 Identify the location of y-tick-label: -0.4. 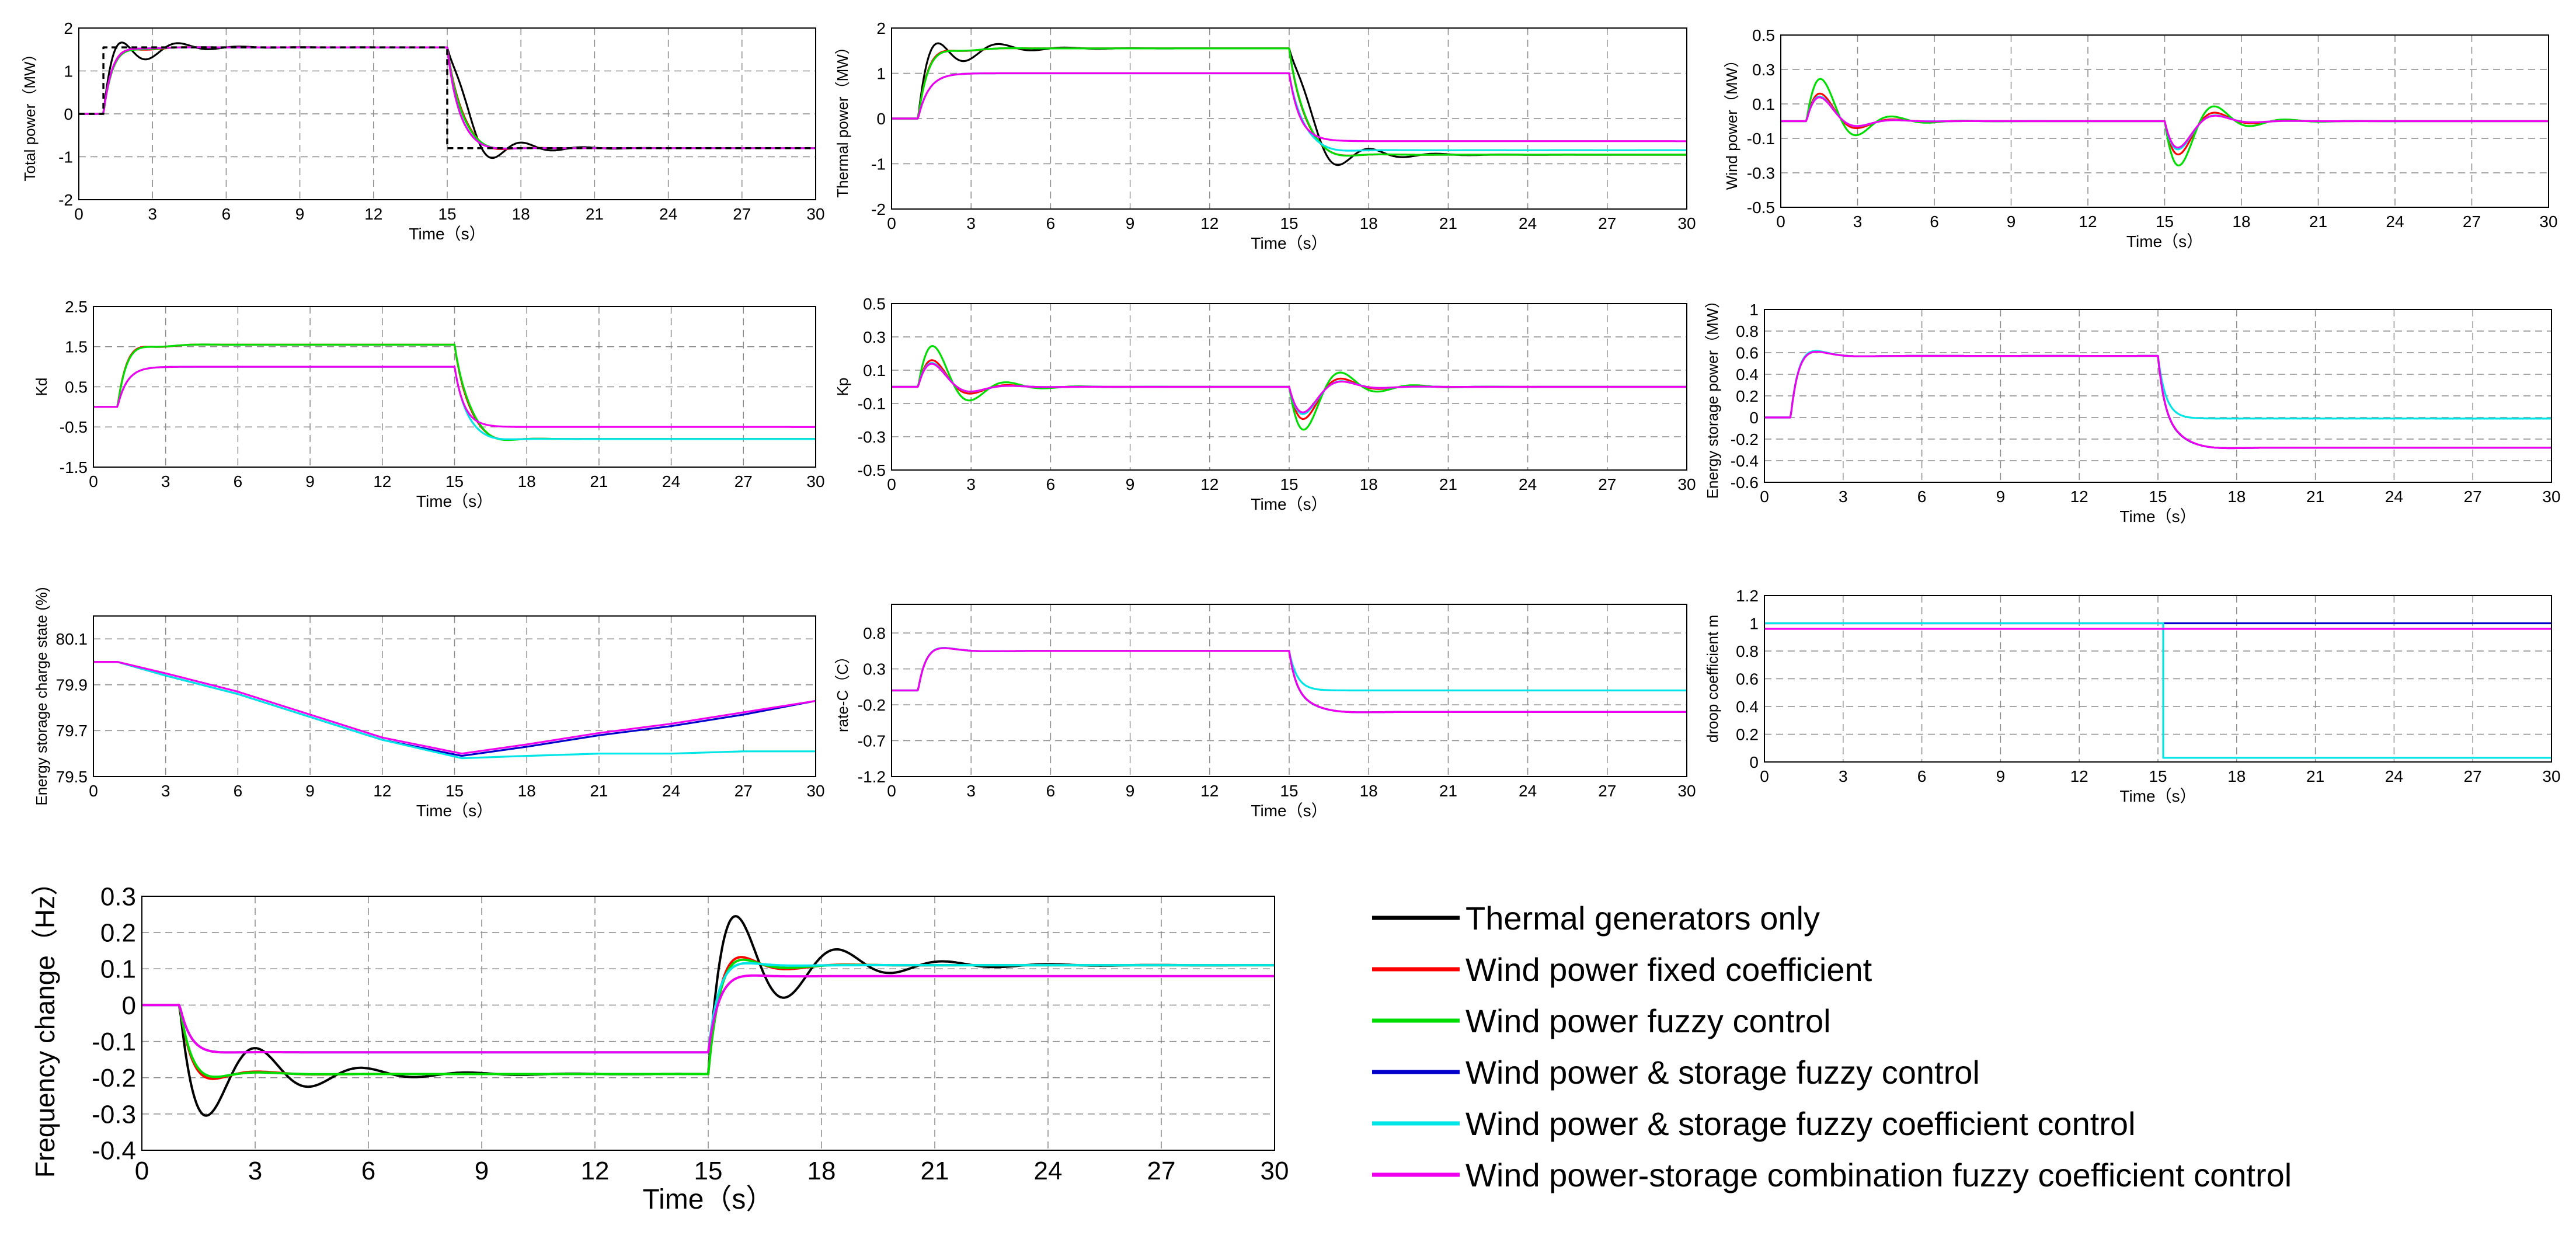
(1745, 461).